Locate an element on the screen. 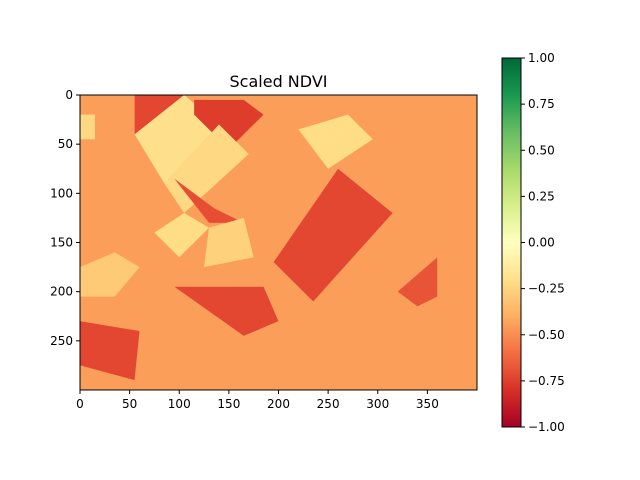 This screenshot has height=480, width=640. x-tick-label: 250 is located at coordinates (328, 404).